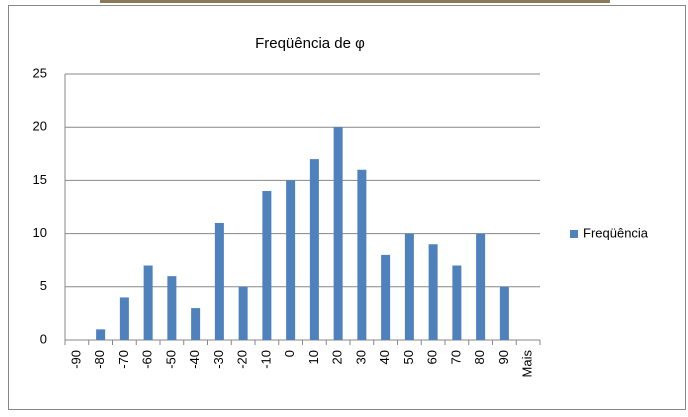 The width and height of the screenshot is (688, 417). I want to click on legend-swatch, so click(574, 234).